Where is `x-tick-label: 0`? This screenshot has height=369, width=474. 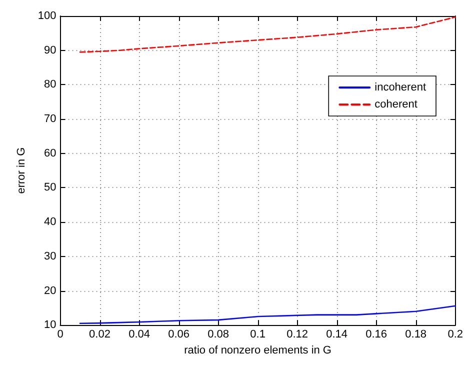
x-tick-label: 0 is located at coordinates (60, 334).